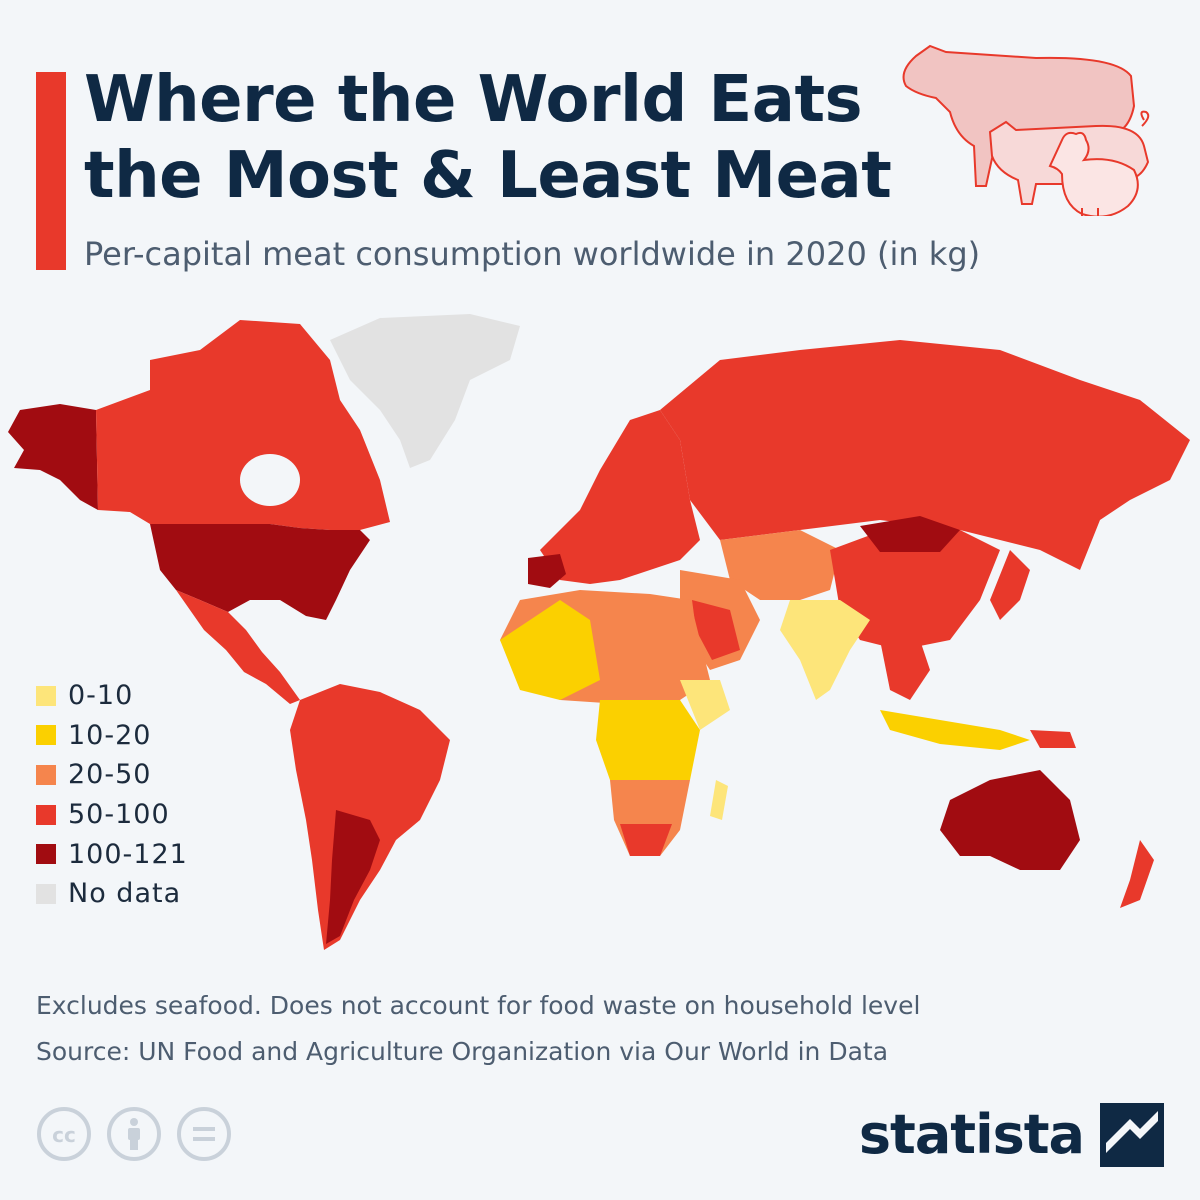 The width and height of the screenshot is (1200, 1200). Describe the element at coordinates (905, 670) in the screenshot. I see `region-southeast-asia` at that location.